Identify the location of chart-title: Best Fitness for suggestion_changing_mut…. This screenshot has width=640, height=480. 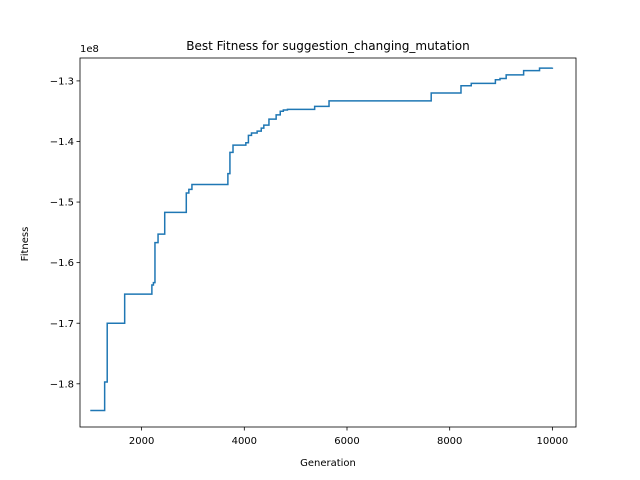
(327, 46).